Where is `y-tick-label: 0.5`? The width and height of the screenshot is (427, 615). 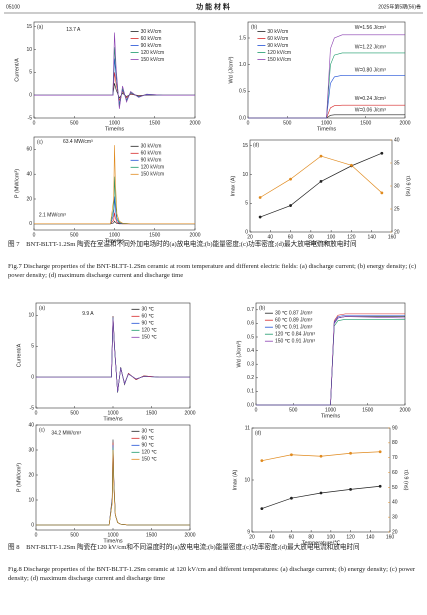 y-tick-label: 0.5 is located at coordinates (242, 92).